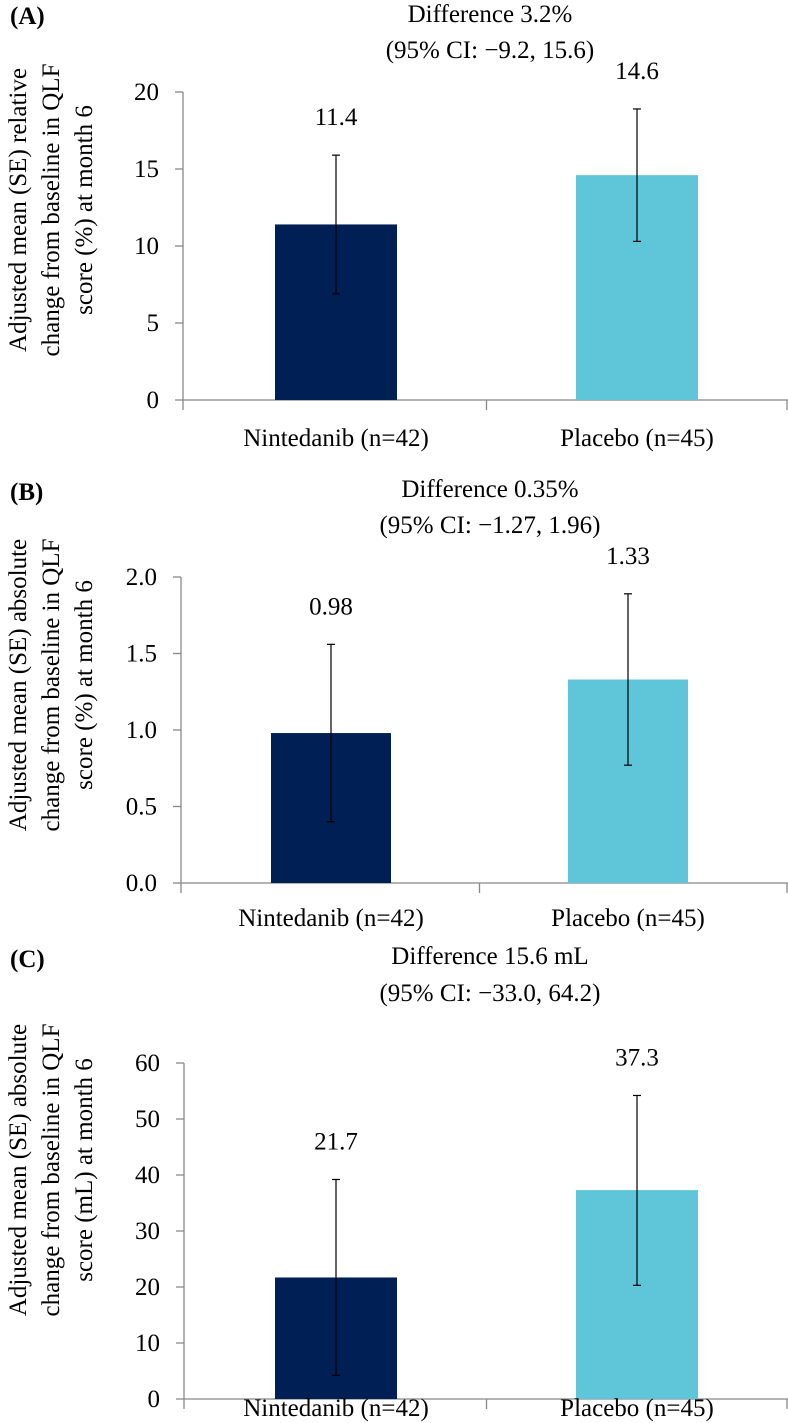 This screenshot has width=788, height=1423. I want to click on value-label-a-2: 14.6, so click(637, 71).